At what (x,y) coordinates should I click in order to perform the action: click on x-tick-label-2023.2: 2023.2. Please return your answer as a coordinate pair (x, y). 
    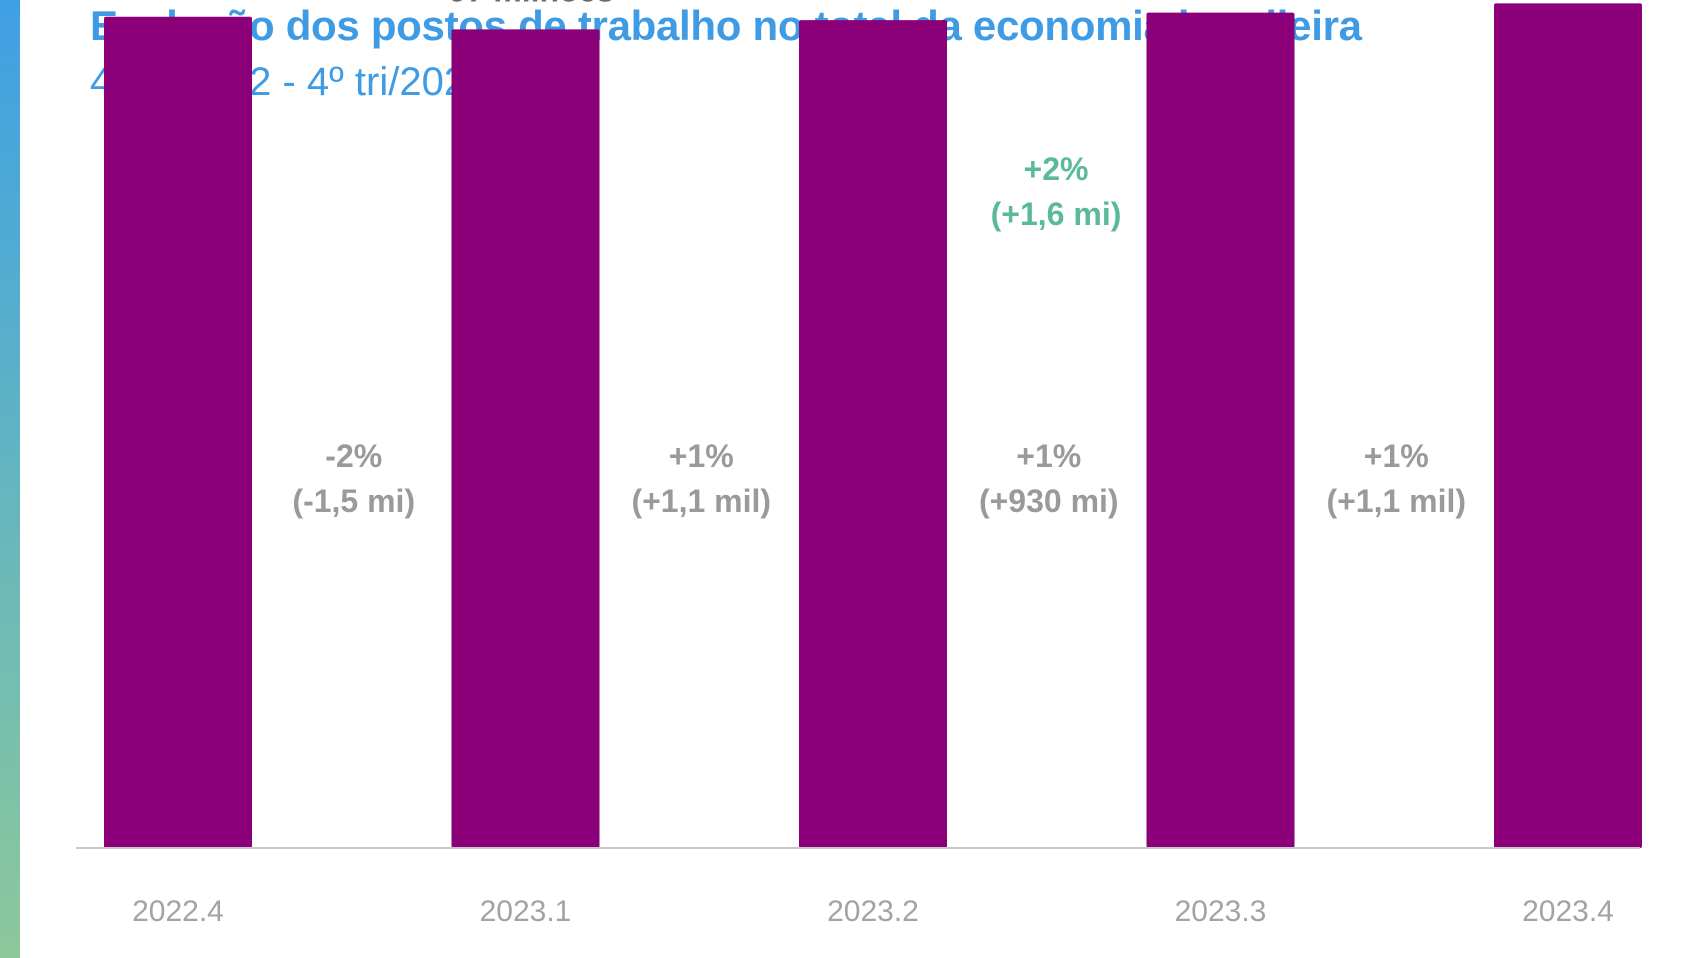
    Looking at the image, I should click on (873, 911).